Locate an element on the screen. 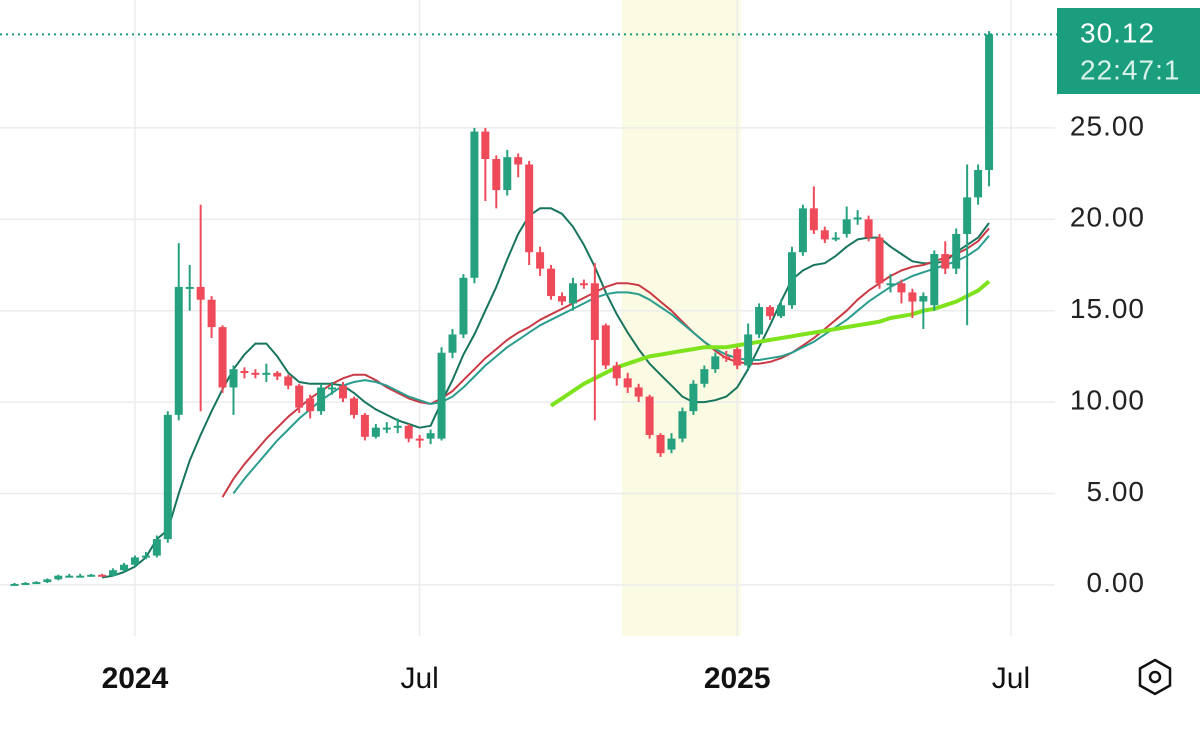  settings-icon is located at coordinates (1155, 677).